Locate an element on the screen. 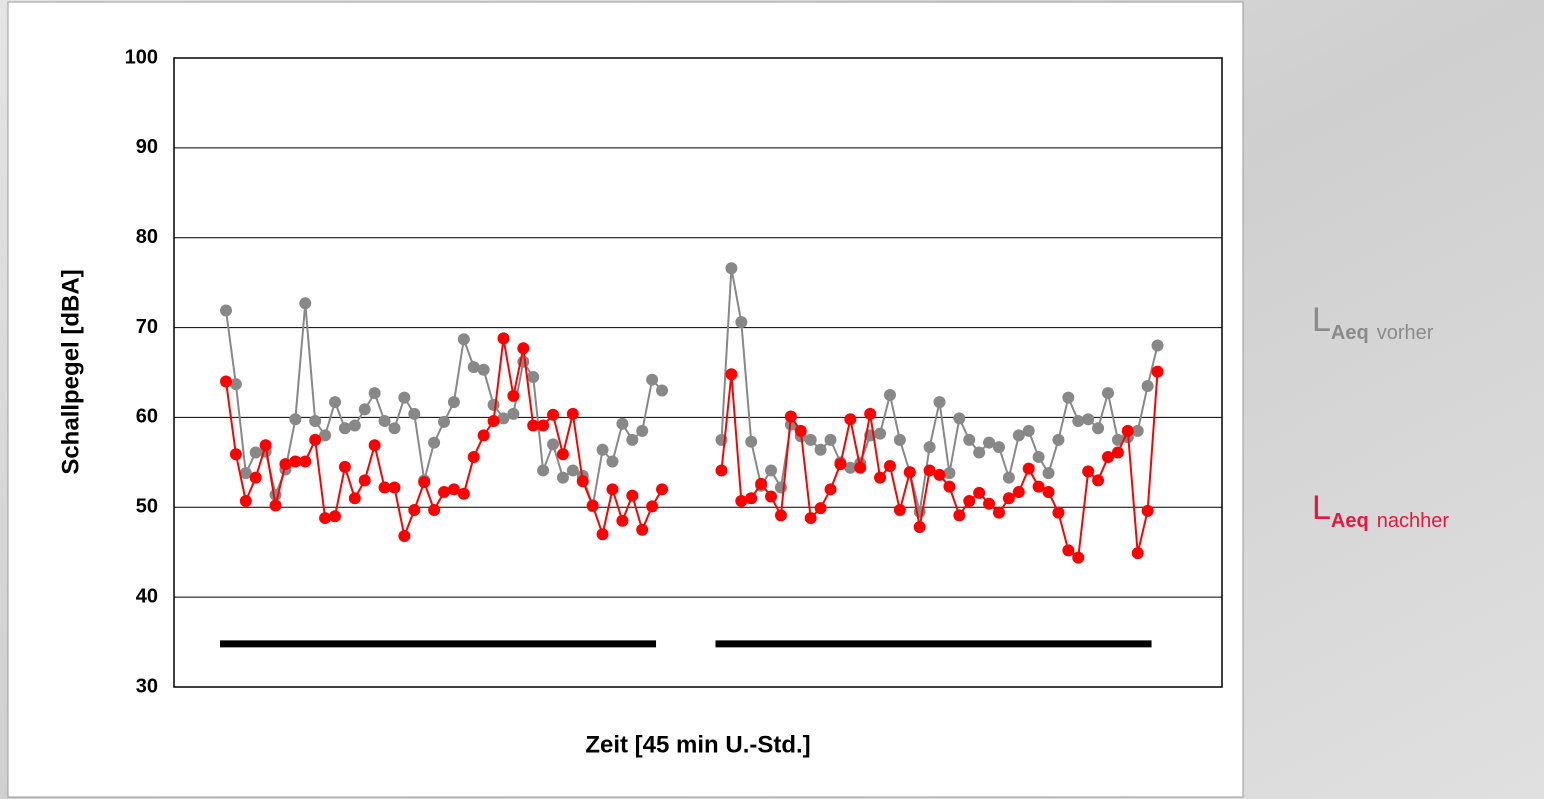 The image size is (1544, 799). x-axis-title: Zeit [45 min U.-Std.] is located at coordinates (697, 744).